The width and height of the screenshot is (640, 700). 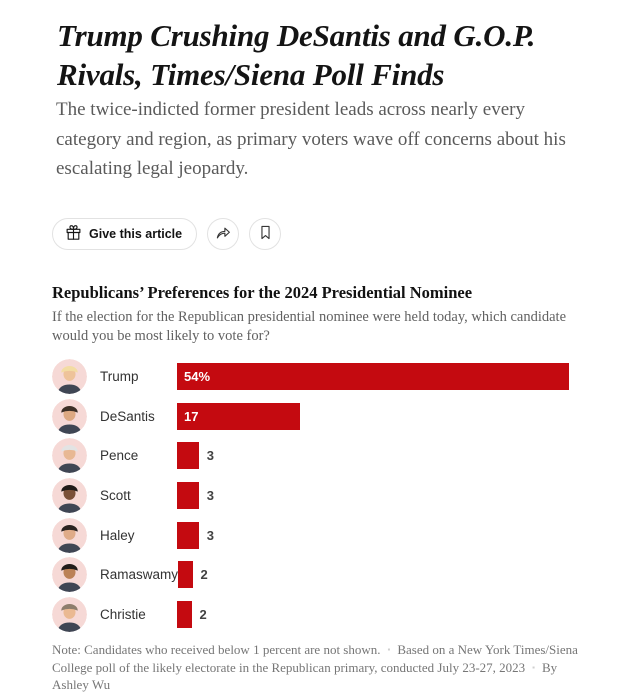 I want to click on chart-row: Ramaswamy 2, so click(x=322, y=575).